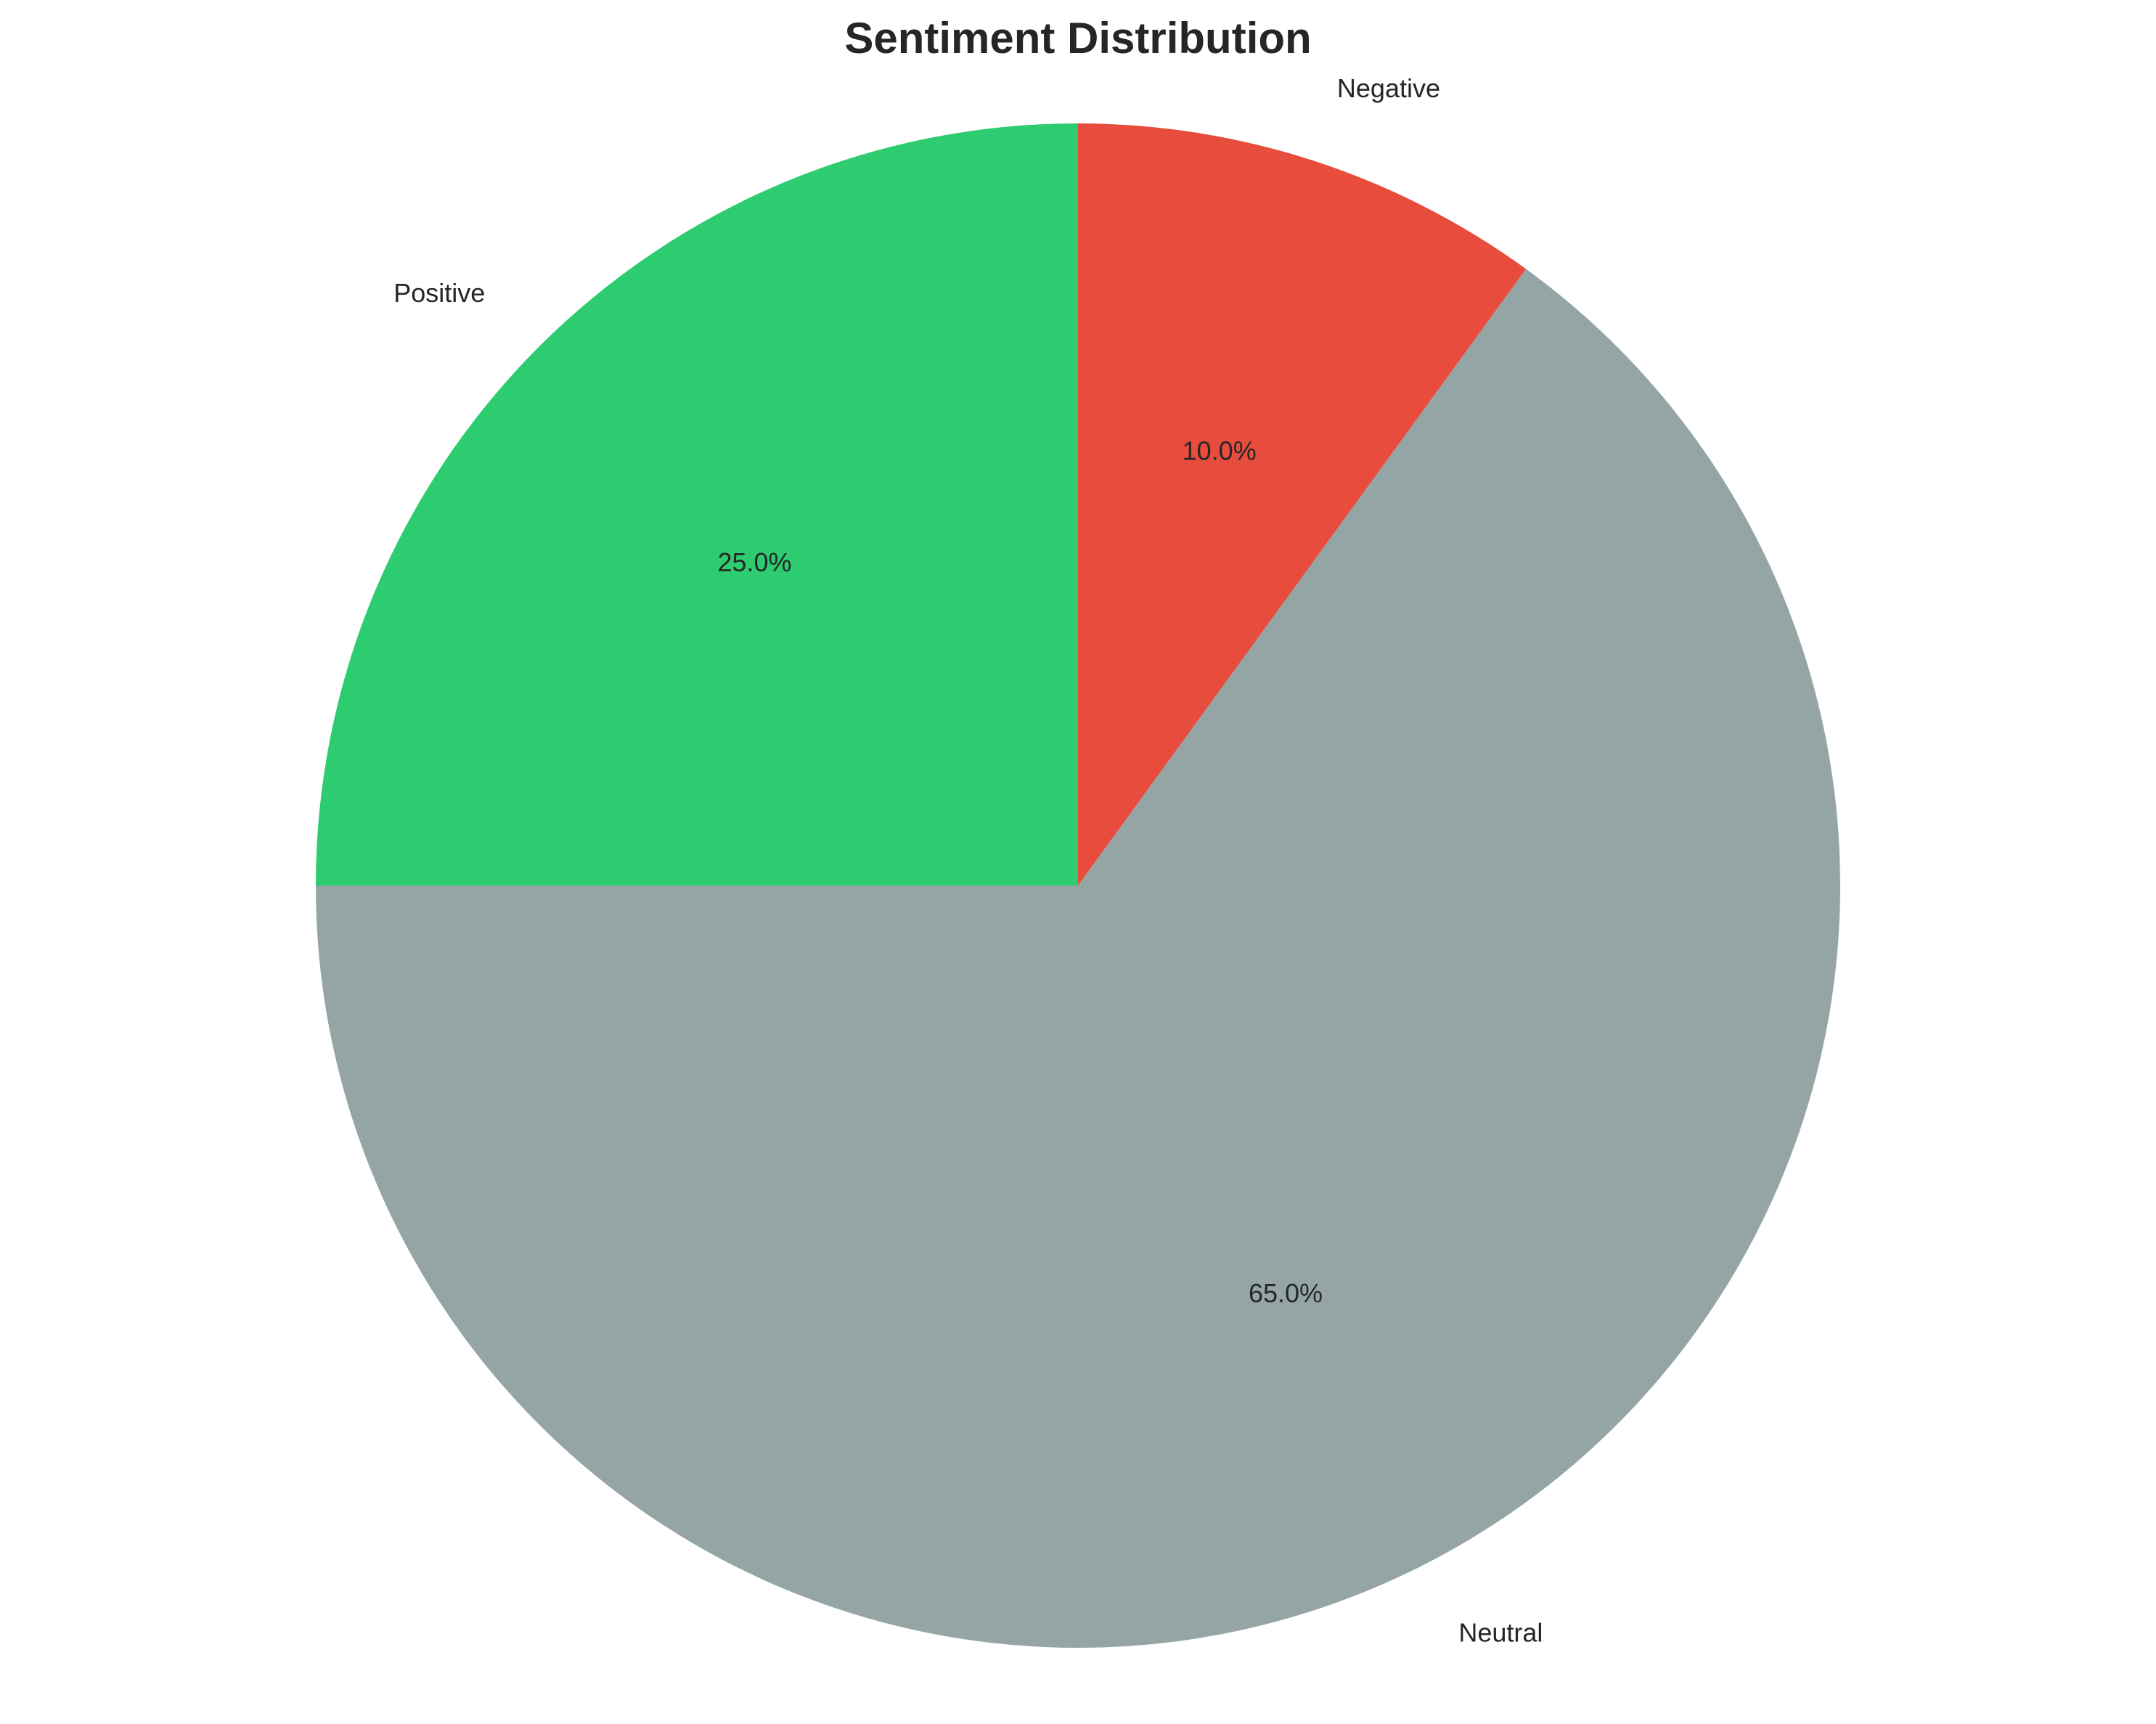 This screenshot has width=2156, height=1724. Describe the element at coordinates (1303, 504) in the screenshot. I see `pie-slice-negative` at that location.